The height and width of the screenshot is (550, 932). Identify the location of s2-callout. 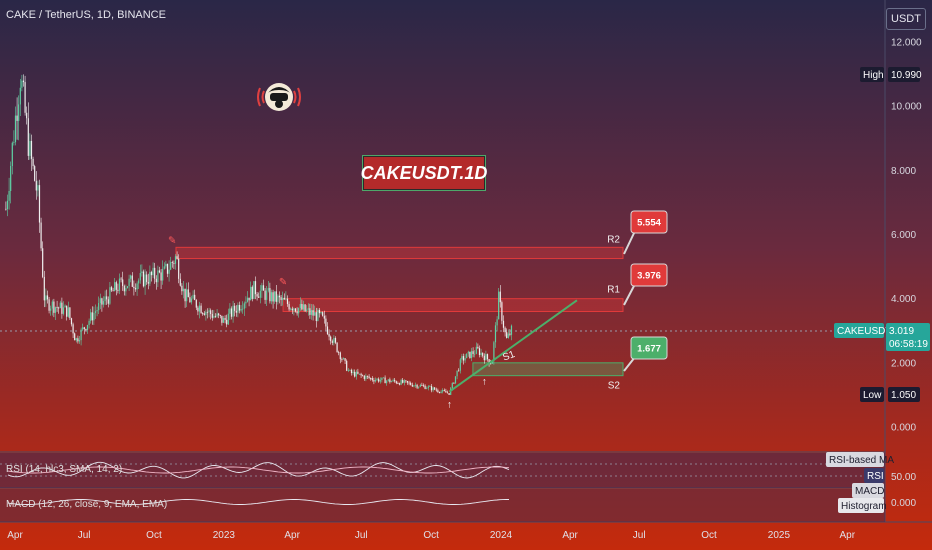
(649, 348).